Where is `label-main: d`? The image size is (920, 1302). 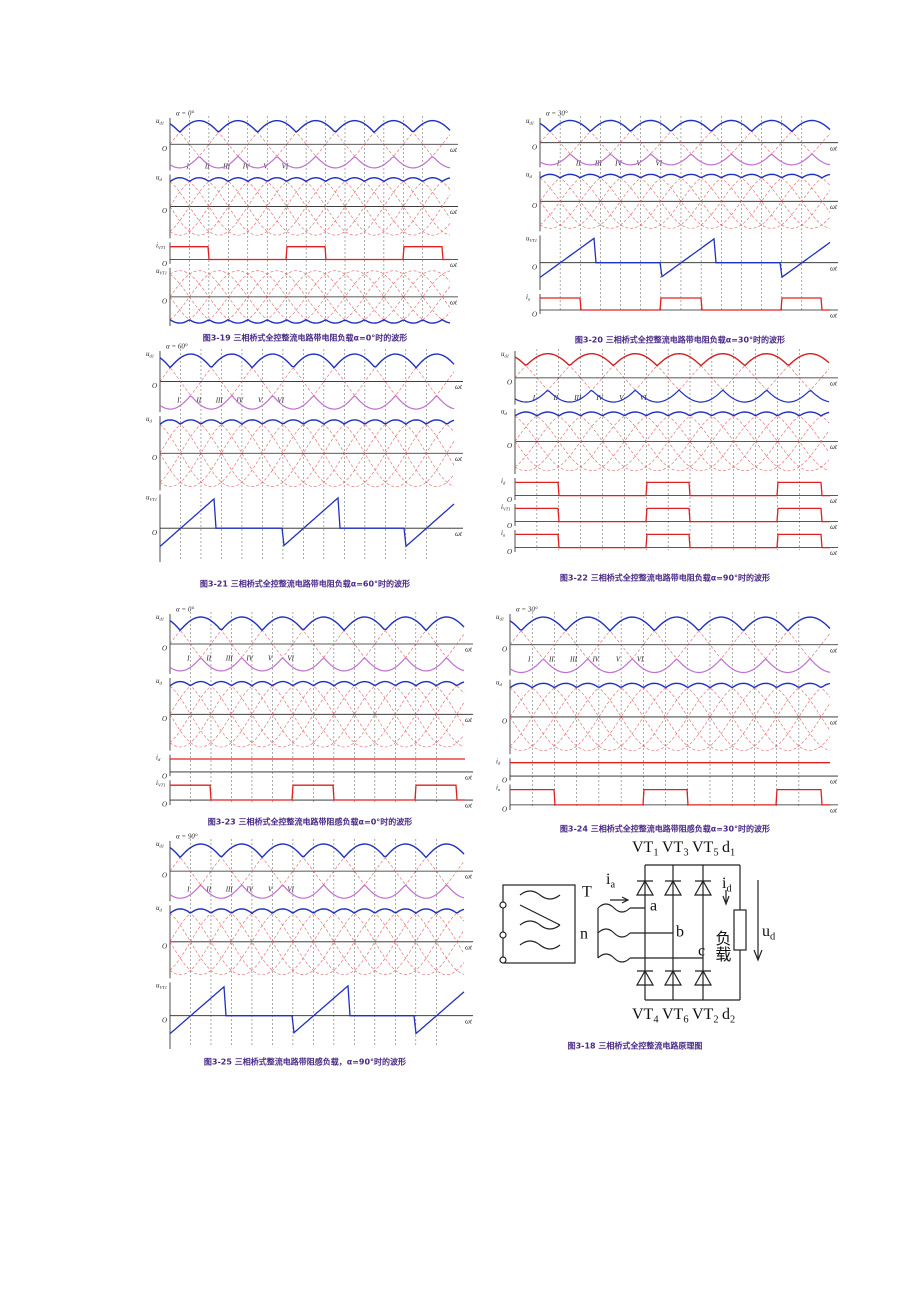 label-main: d is located at coordinates (726, 1014).